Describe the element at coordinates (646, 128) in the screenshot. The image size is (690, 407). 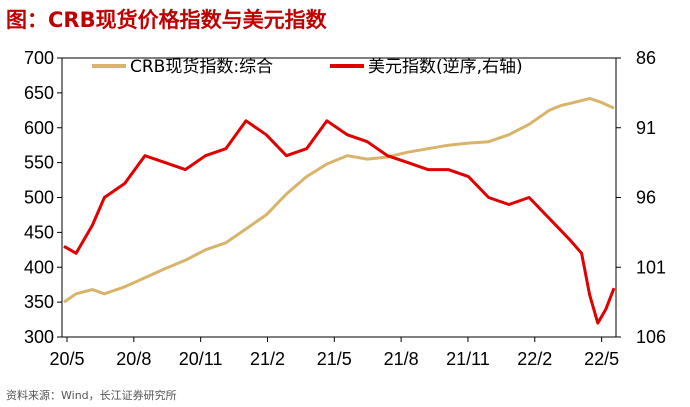
I see `right-tick-label: 91` at that location.